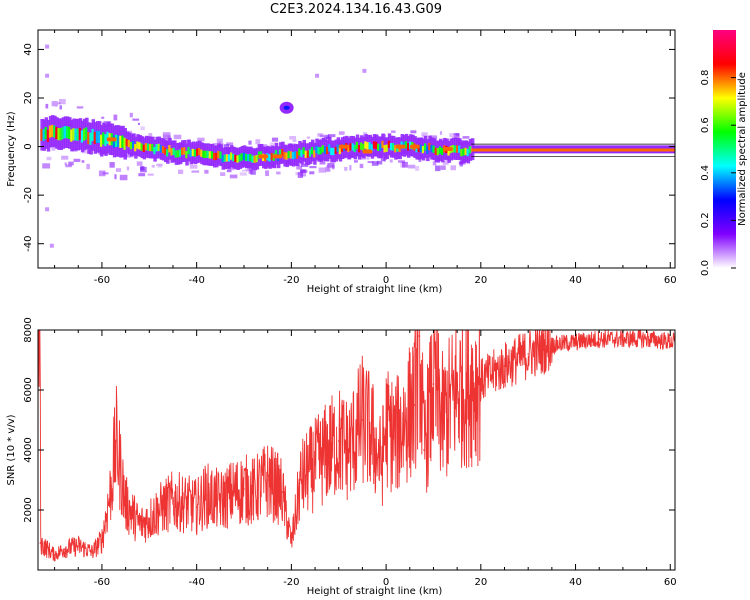  Describe the element at coordinates (28, 509) in the screenshot. I see `bottom-panel-ytick-label: 2000` at that location.